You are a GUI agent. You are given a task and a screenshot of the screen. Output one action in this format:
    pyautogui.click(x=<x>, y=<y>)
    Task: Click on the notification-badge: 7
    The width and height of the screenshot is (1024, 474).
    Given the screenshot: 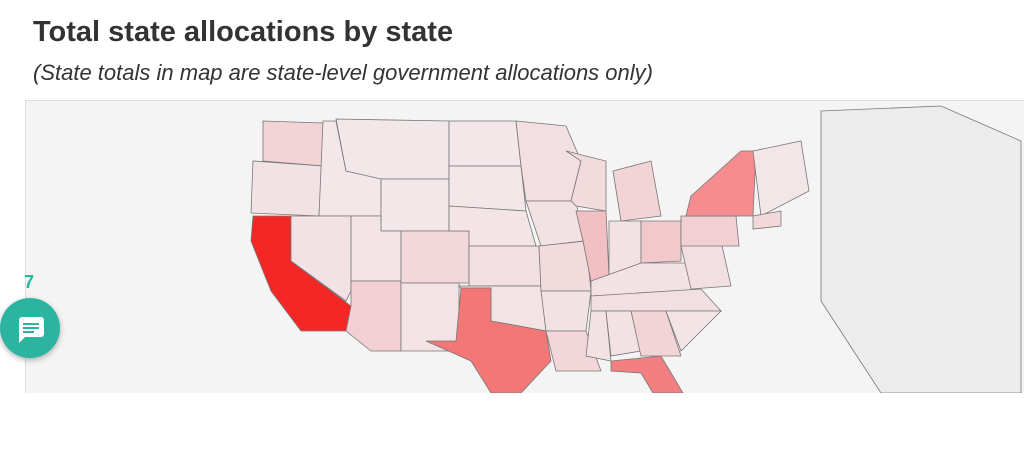 What is the action you would take?
    pyautogui.click(x=29, y=282)
    